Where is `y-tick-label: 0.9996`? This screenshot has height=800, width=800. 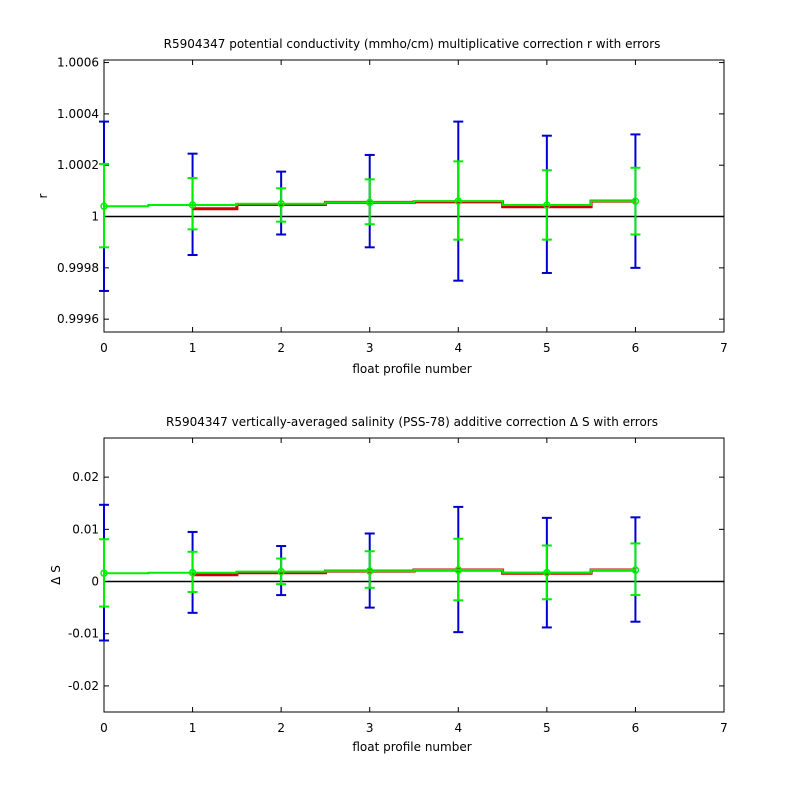 y-tick-label: 0.9996 is located at coordinates (78, 319).